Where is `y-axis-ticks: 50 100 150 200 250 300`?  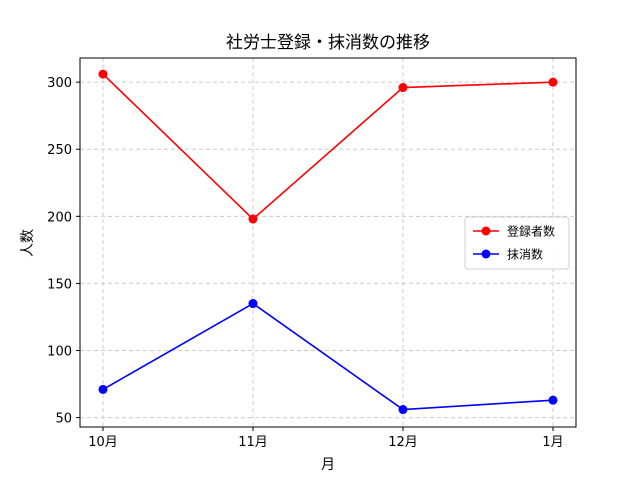 y-axis-ticks: 50 100 150 200 250 300 is located at coordinates (63, 251).